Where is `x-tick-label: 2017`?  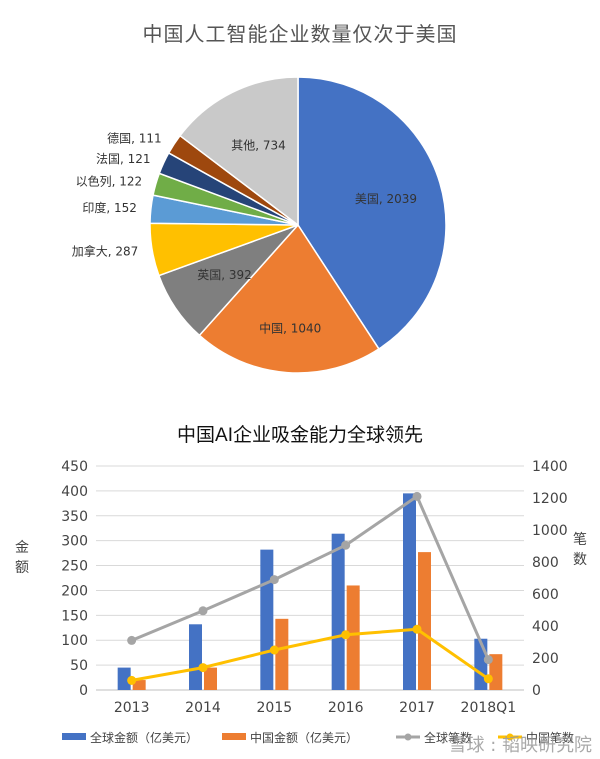 x-tick-label: 2017 is located at coordinates (417, 708).